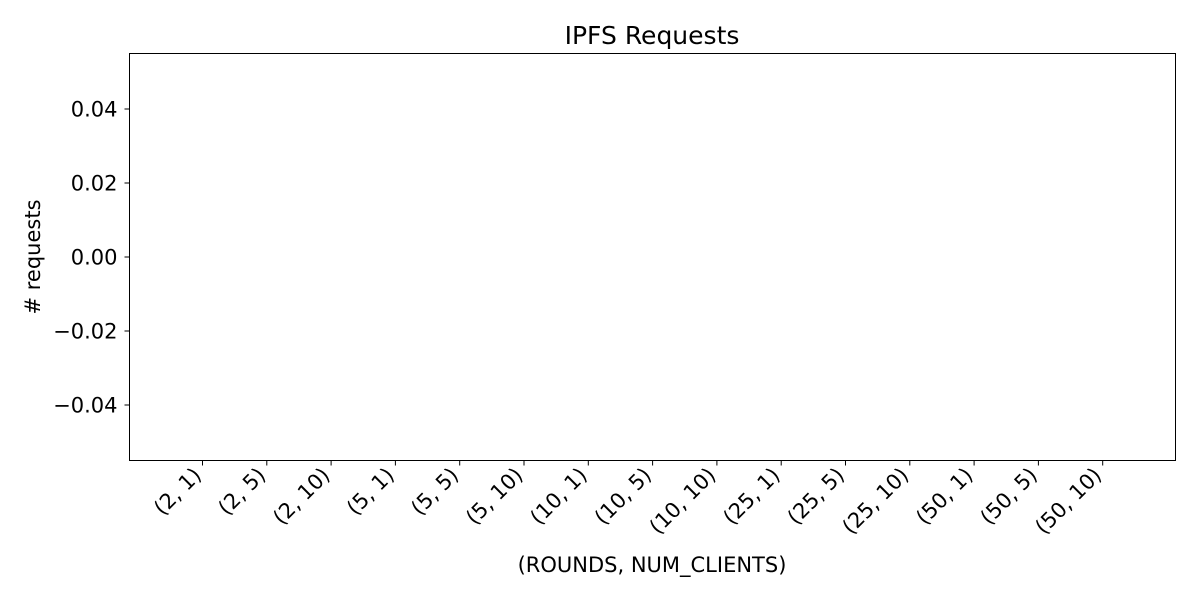  I want to click on y-tick-label: −0.04, so click(85, 406).